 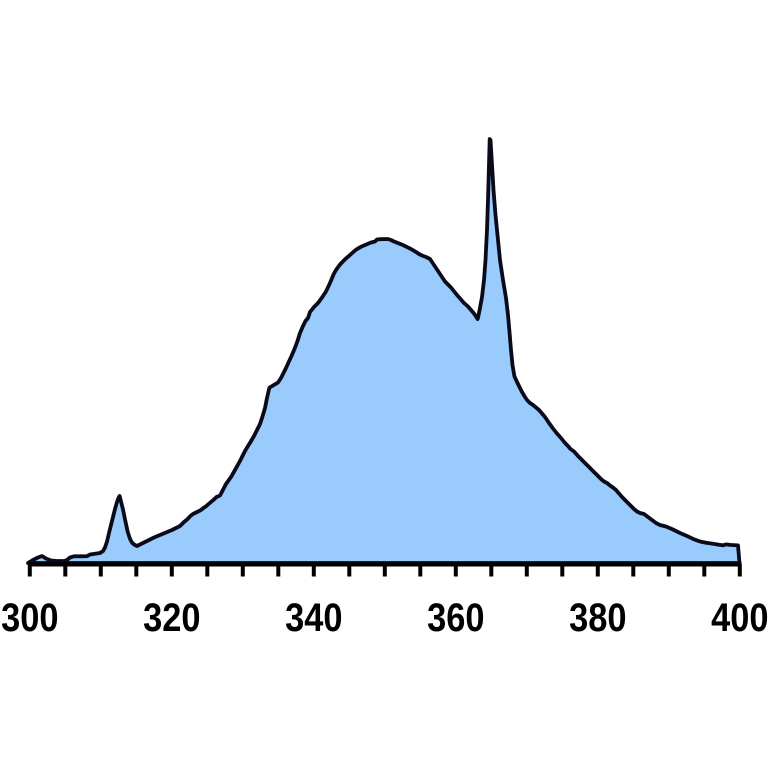 What do you see at coordinates (313, 617) in the screenshot?
I see `svg-text: 340` at bounding box center [313, 617].